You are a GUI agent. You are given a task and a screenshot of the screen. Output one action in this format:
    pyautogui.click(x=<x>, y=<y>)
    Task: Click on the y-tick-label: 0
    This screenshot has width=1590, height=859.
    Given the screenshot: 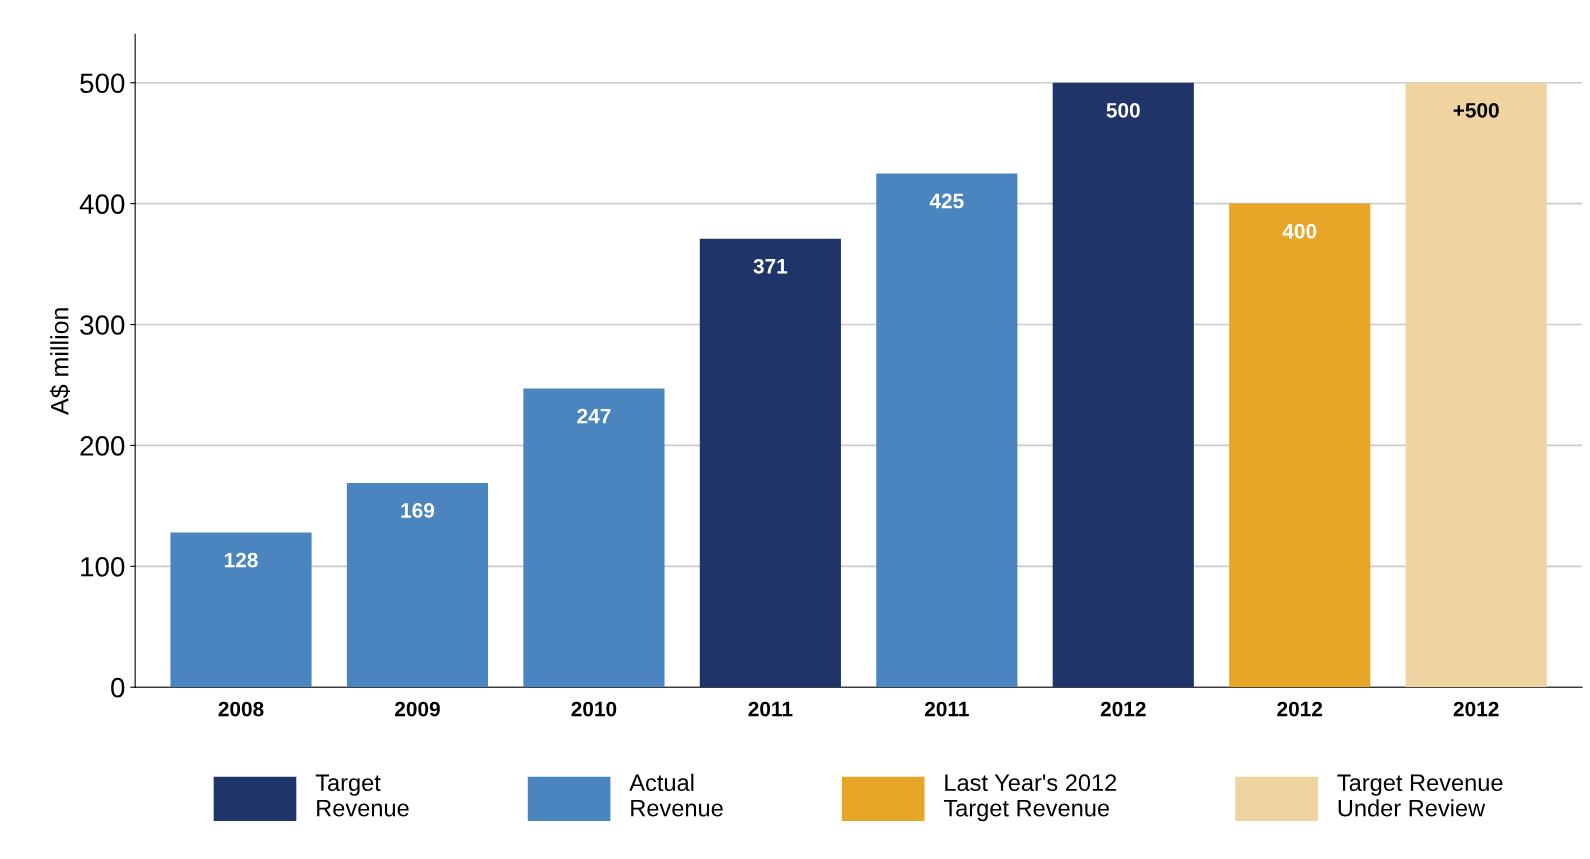 What is the action you would take?
    pyautogui.click(x=118, y=687)
    